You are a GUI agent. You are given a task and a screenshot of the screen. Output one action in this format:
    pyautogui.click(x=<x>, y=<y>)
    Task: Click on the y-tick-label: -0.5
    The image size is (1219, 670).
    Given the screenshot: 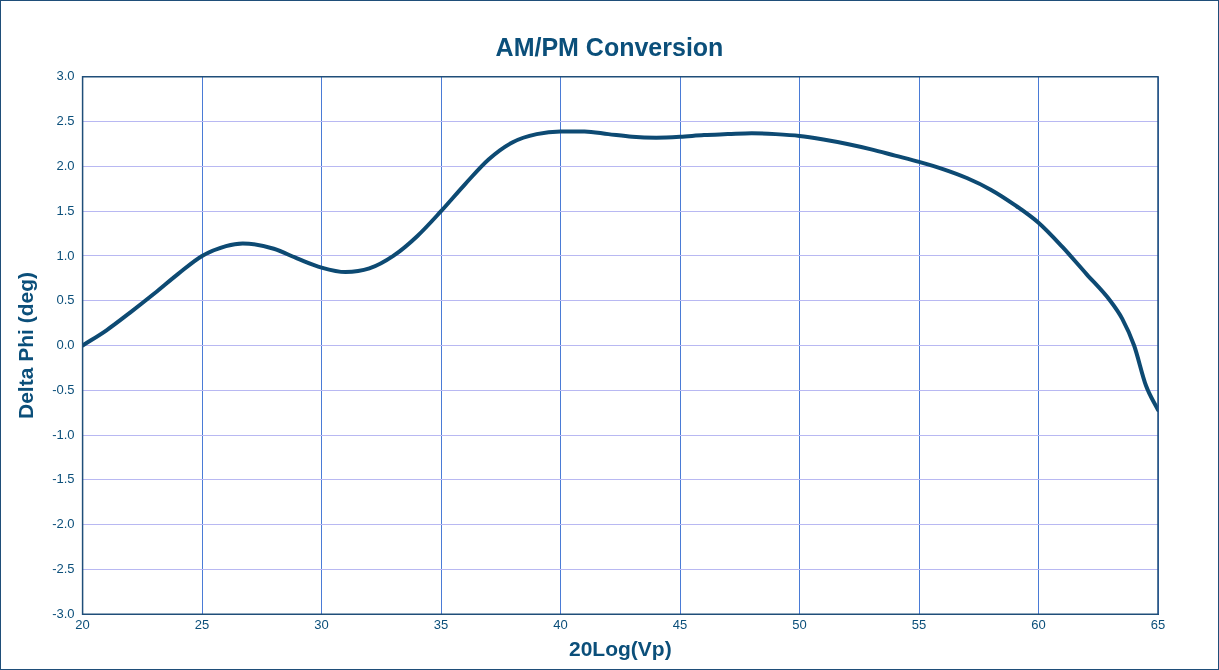 What is the action you would take?
    pyautogui.click(x=63, y=389)
    